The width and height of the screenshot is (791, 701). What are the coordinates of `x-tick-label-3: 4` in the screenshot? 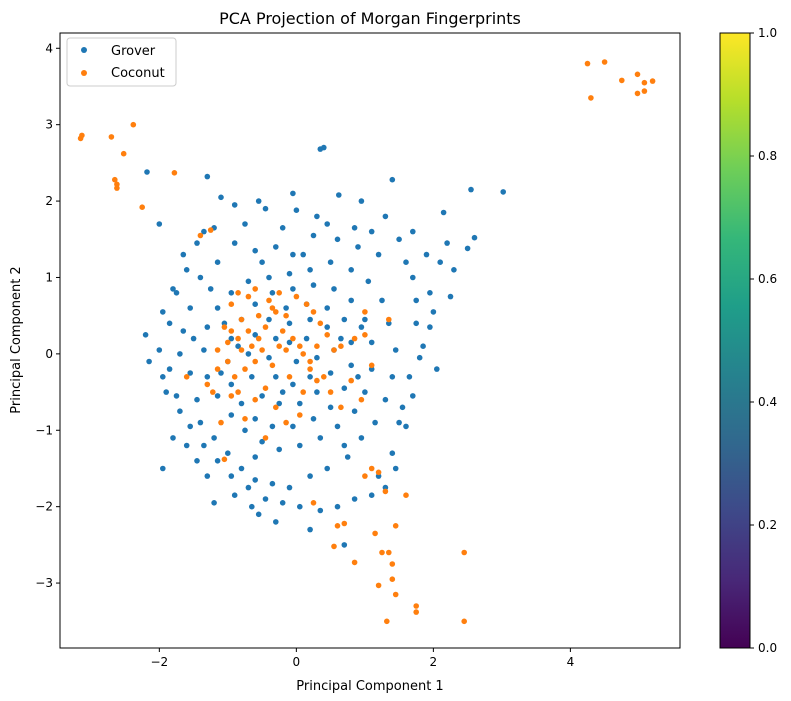 It's located at (571, 662).